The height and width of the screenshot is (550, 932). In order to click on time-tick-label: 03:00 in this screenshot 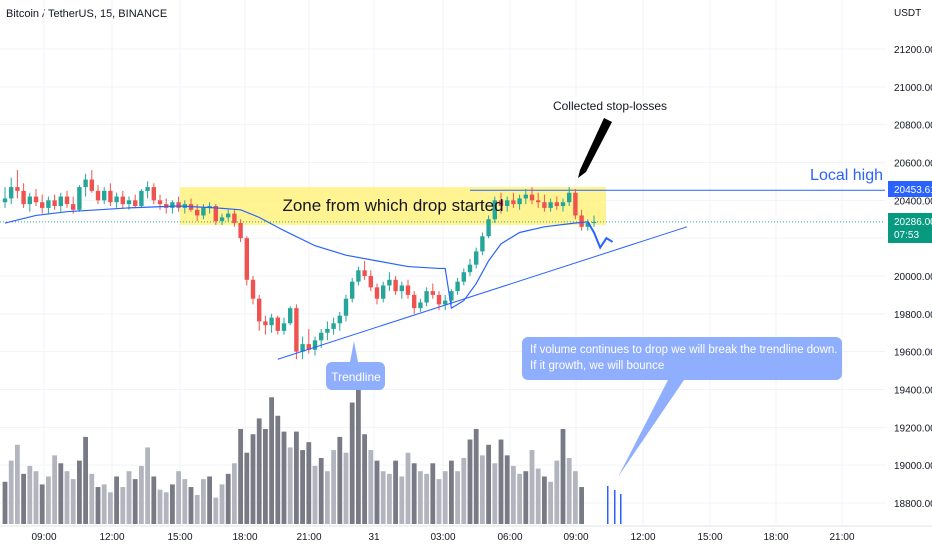, I will do `click(442, 537)`.